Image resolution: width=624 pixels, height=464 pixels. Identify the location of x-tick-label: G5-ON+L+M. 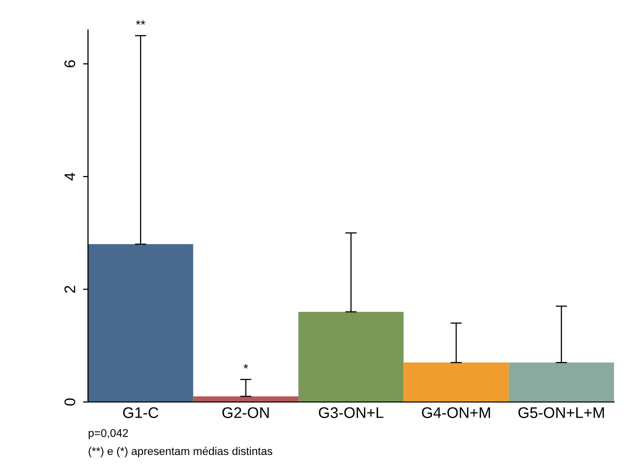
(561, 412).